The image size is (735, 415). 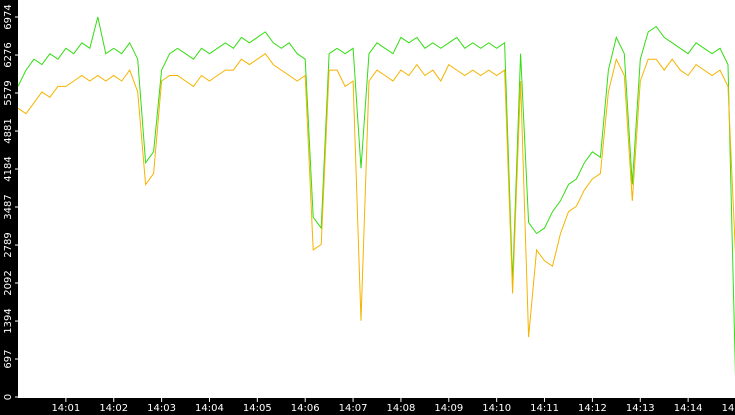 What do you see at coordinates (113, 408) in the screenshot?
I see `x-tick-label: 14:02` at bounding box center [113, 408].